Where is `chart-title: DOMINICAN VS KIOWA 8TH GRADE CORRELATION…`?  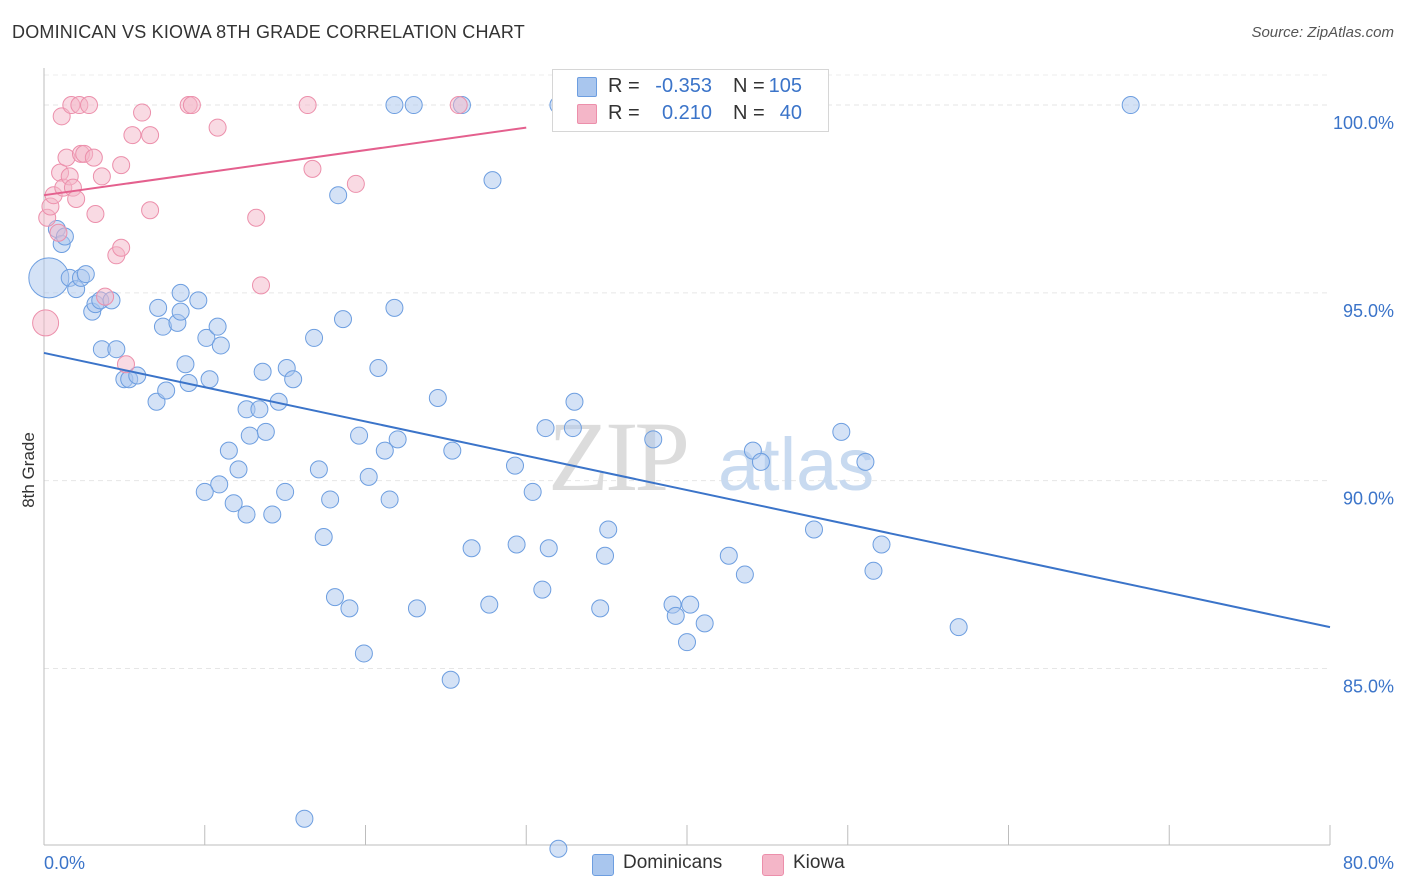 chart-title: DOMINICAN VS KIOWA 8TH GRADE CORRELATION… is located at coordinates (268, 32).